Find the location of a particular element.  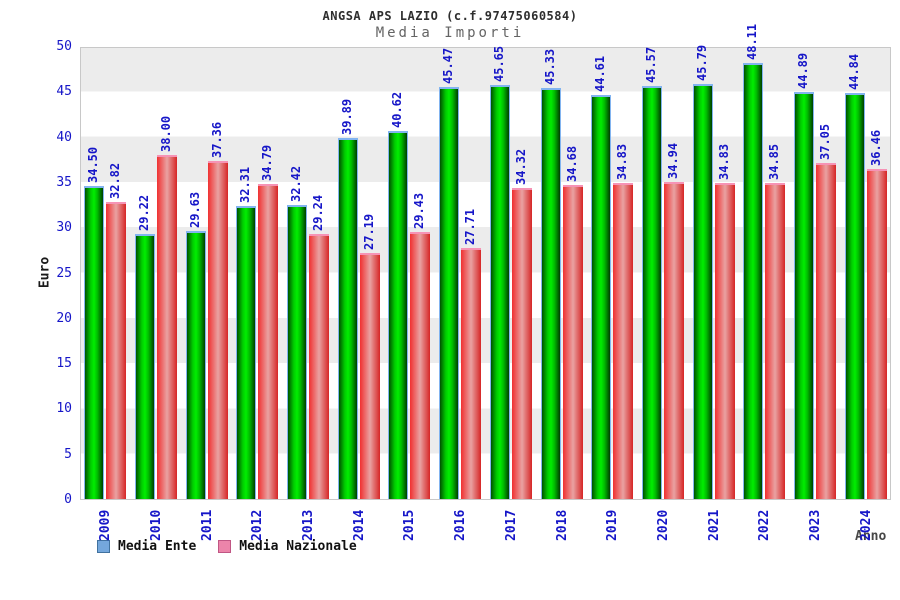

y-tick-label: 35 is located at coordinates (64, 182).